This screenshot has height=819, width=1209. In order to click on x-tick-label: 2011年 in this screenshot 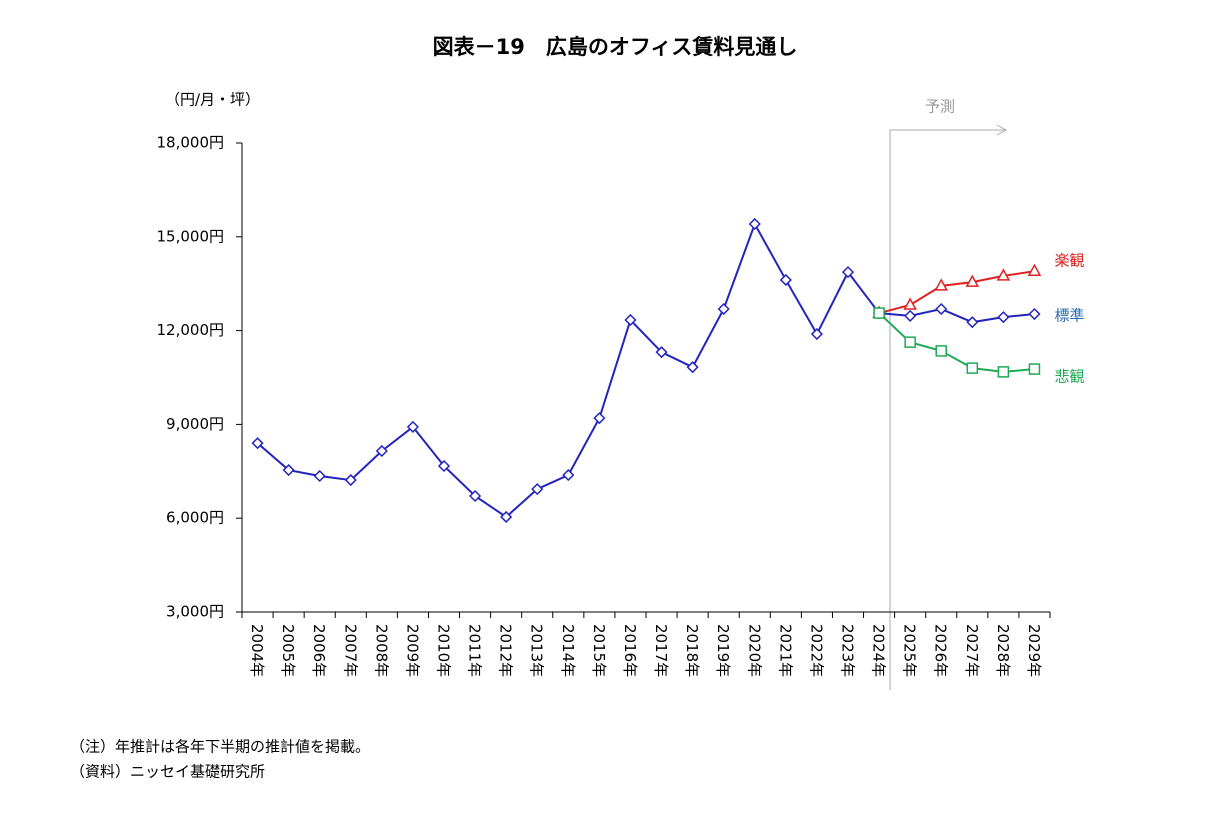, I will do `click(475, 650)`.